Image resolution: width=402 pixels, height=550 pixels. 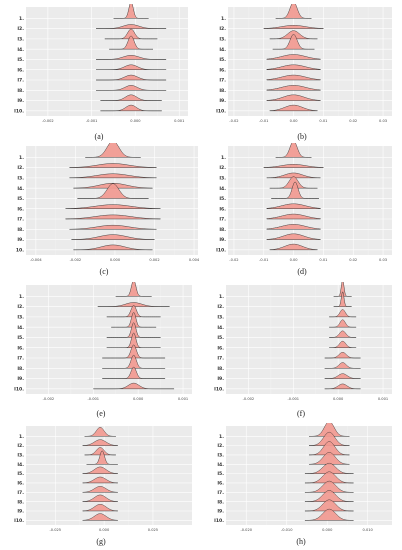 What do you see at coordinates (301, 413) in the screenshot?
I see `caption-f: (f)` at bounding box center [301, 413].